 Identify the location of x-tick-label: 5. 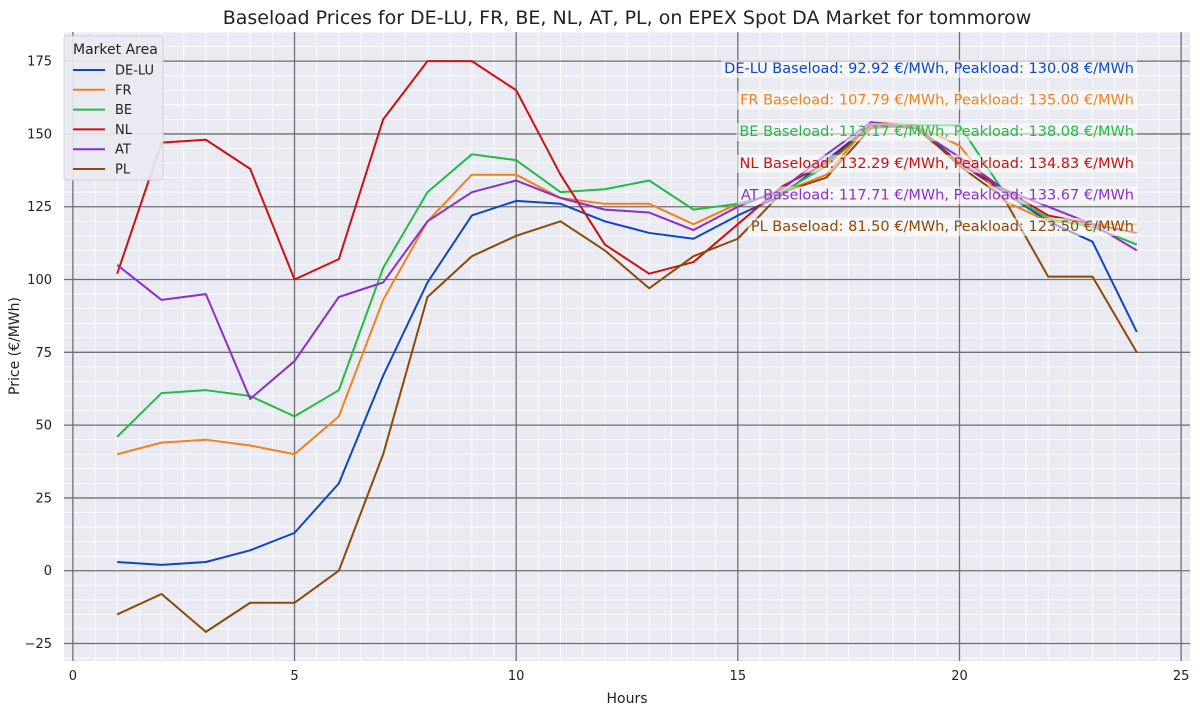
(294, 676).